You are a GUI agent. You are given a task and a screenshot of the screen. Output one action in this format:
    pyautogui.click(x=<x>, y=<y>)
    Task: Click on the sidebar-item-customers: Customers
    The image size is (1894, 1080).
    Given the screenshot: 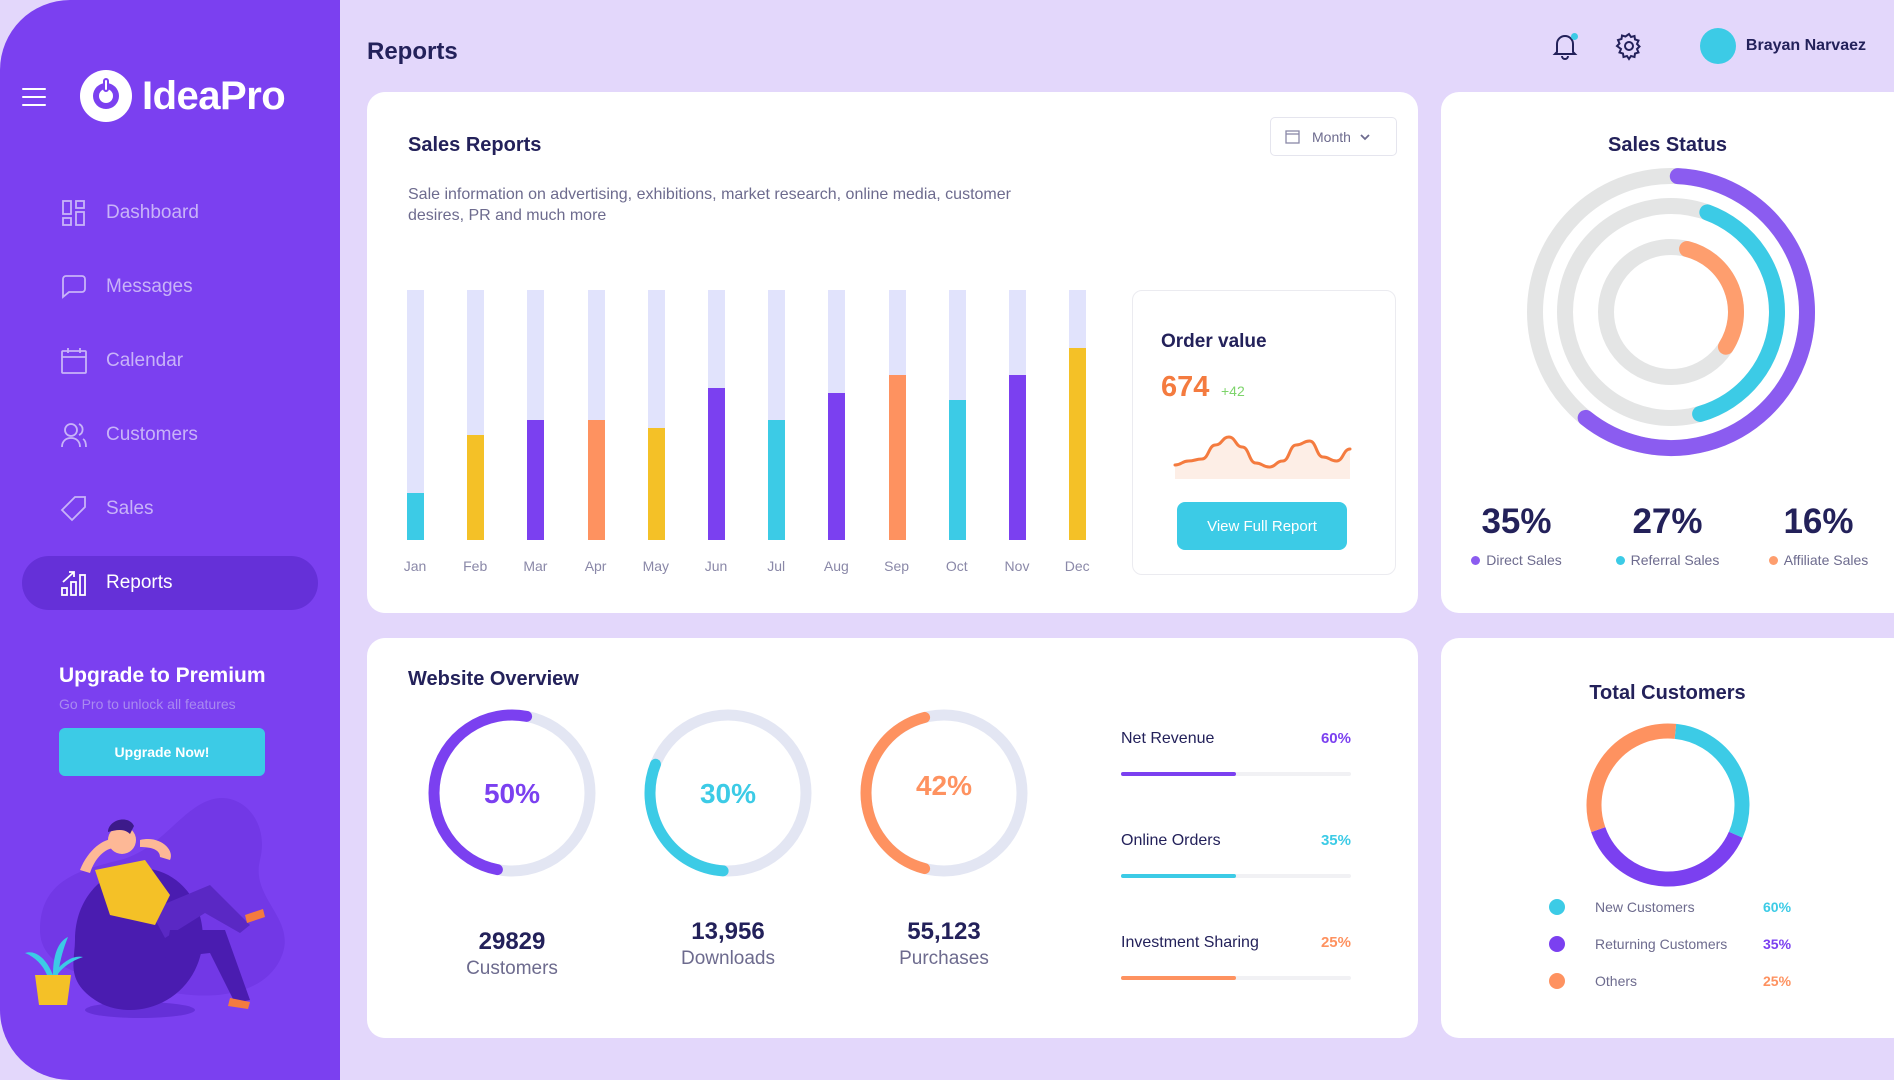 What is the action you would take?
    pyautogui.click(x=170, y=435)
    